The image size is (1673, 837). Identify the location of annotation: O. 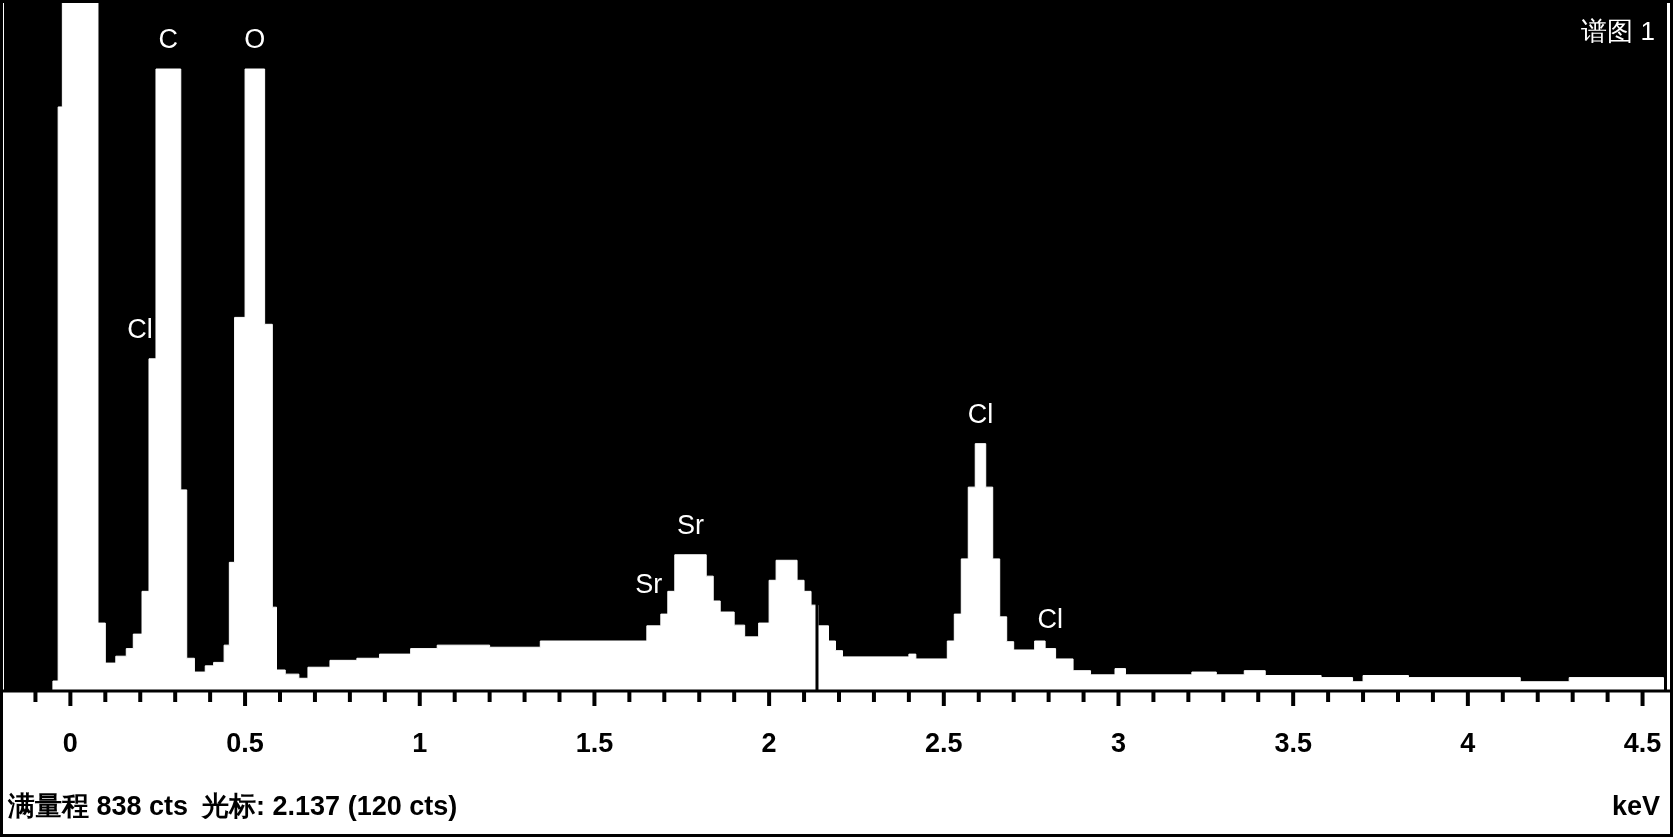
(255, 39).